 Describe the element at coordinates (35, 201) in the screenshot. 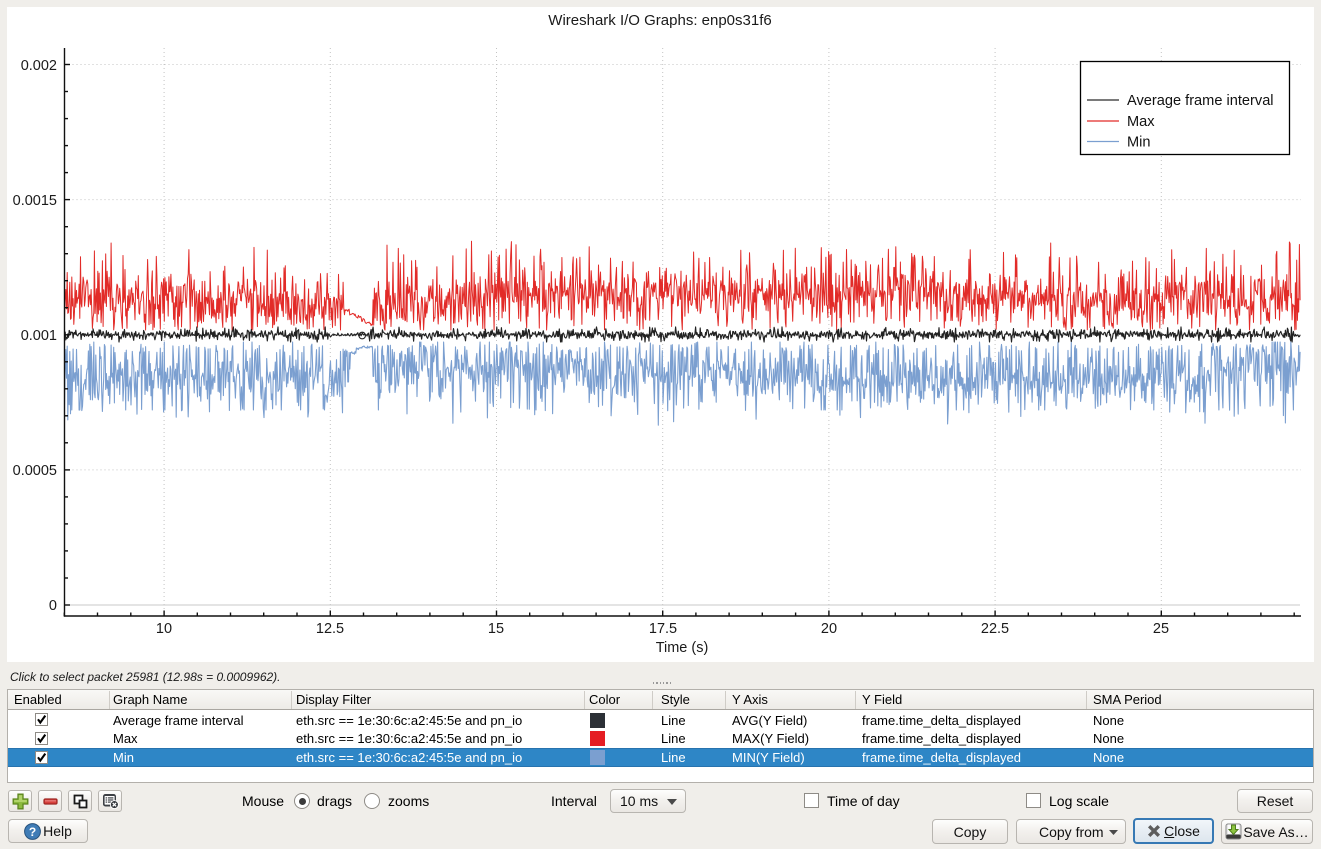

I see `svg-text: 0.0015` at that location.